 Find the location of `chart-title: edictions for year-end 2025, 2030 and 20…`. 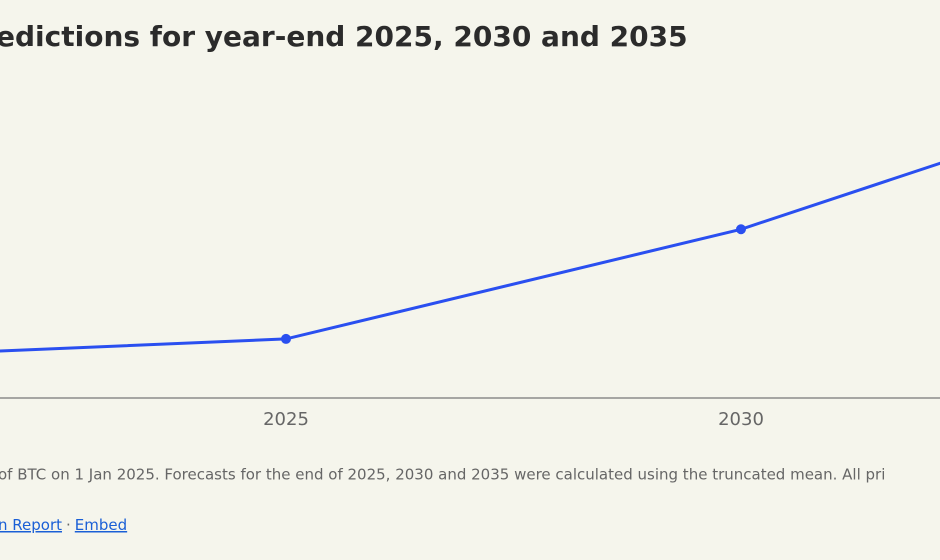

chart-title: edictions for year-end 2025, 2030 and 20… is located at coordinates (344, 36).